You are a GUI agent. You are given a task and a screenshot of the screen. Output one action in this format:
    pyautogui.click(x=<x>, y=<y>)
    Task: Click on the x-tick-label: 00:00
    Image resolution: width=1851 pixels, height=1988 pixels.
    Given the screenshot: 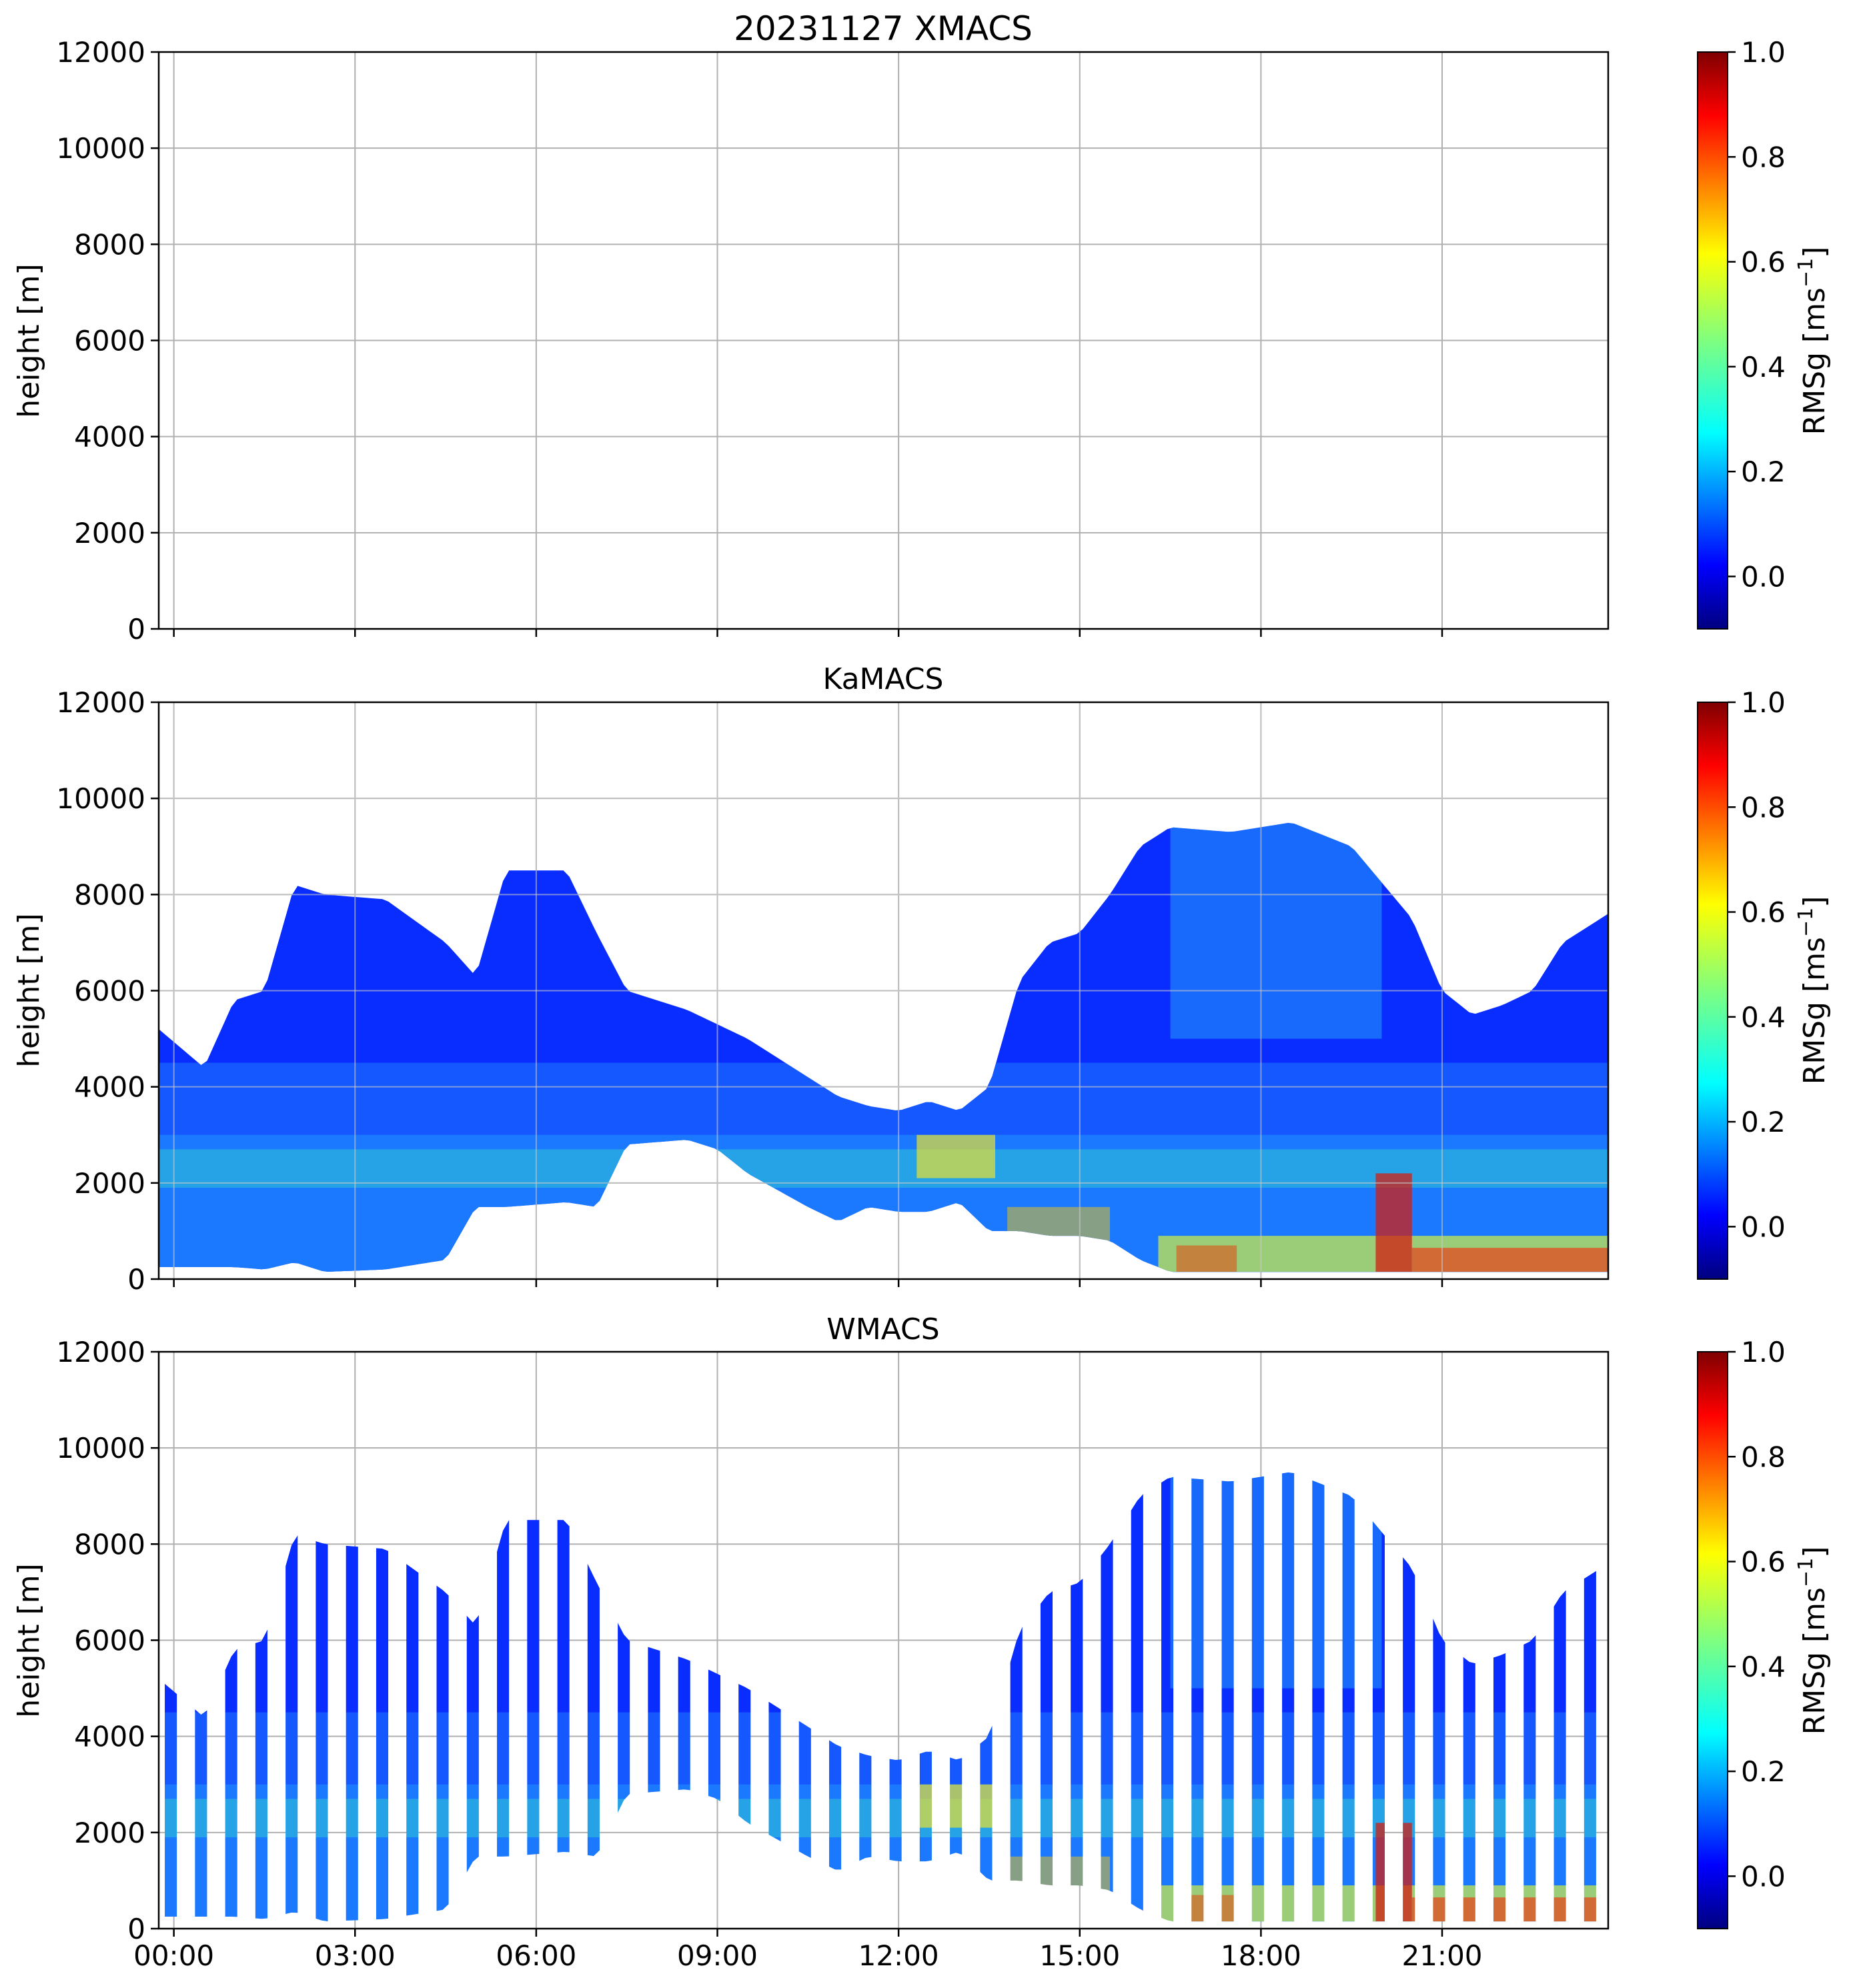 What is the action you would take?
    pyautogui.click(x=173, y=1955)
    